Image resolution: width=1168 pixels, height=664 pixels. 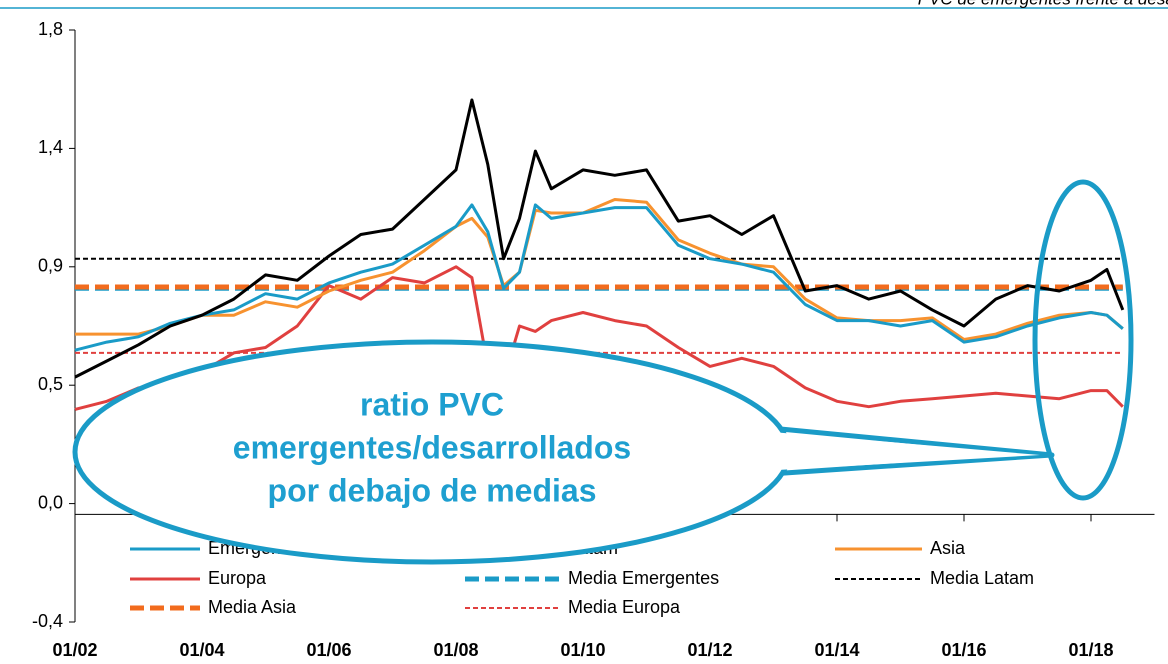 What do you see at coordinates (74, 650) in the screenshot?
I see `x-tick-label: 01/02` at bounding box center [74, 650].